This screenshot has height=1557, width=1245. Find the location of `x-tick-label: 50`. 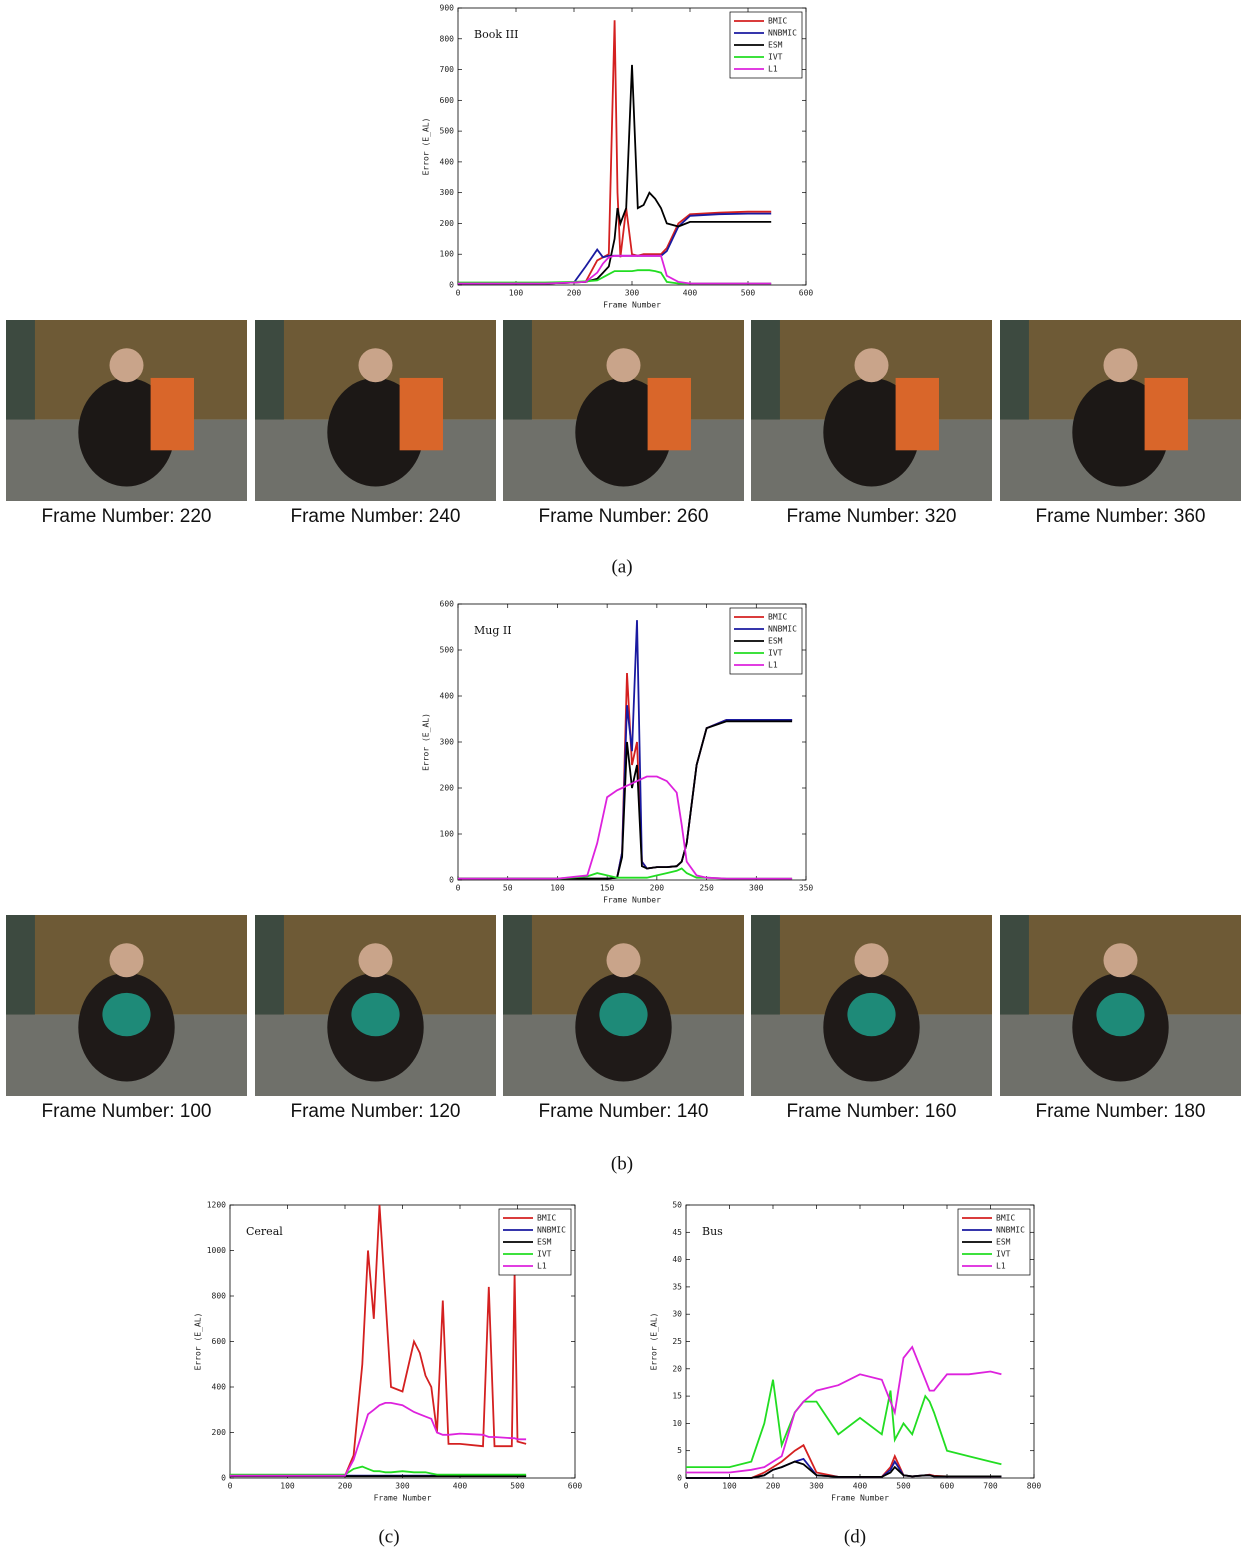

x-tick-label: 50 is located at coordinates (508, 888).